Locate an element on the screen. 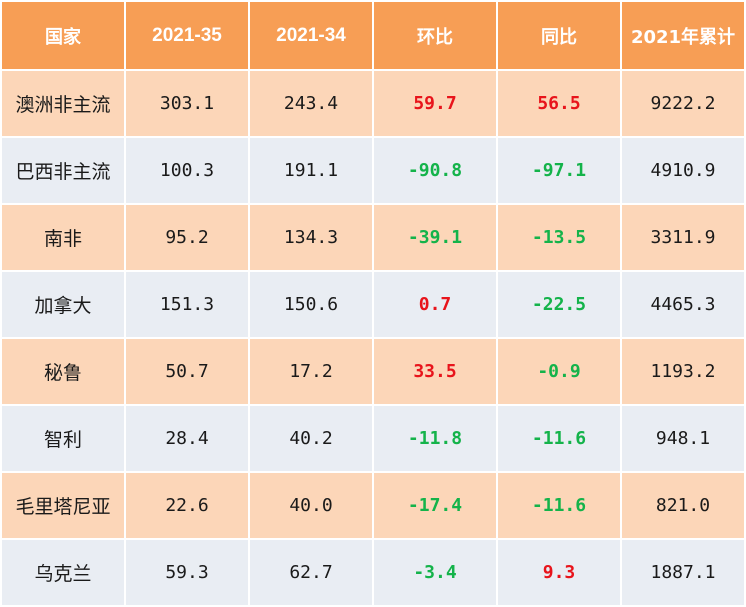 The height and width of the screenshot is (607, 746). table-row: 巴西非主流 100.3 191.1 -90.8 -97.1 4910.9 is located at coordinates (373, 170).